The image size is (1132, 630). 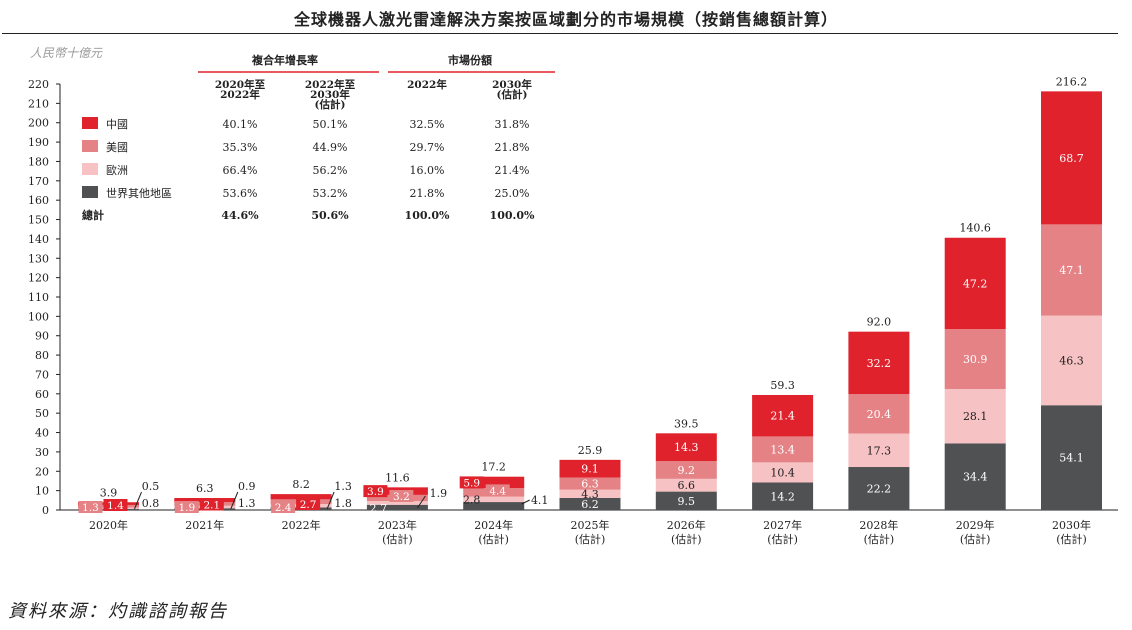 I want to click on bar-value-label: 4.4, so click(x=497, y=491).